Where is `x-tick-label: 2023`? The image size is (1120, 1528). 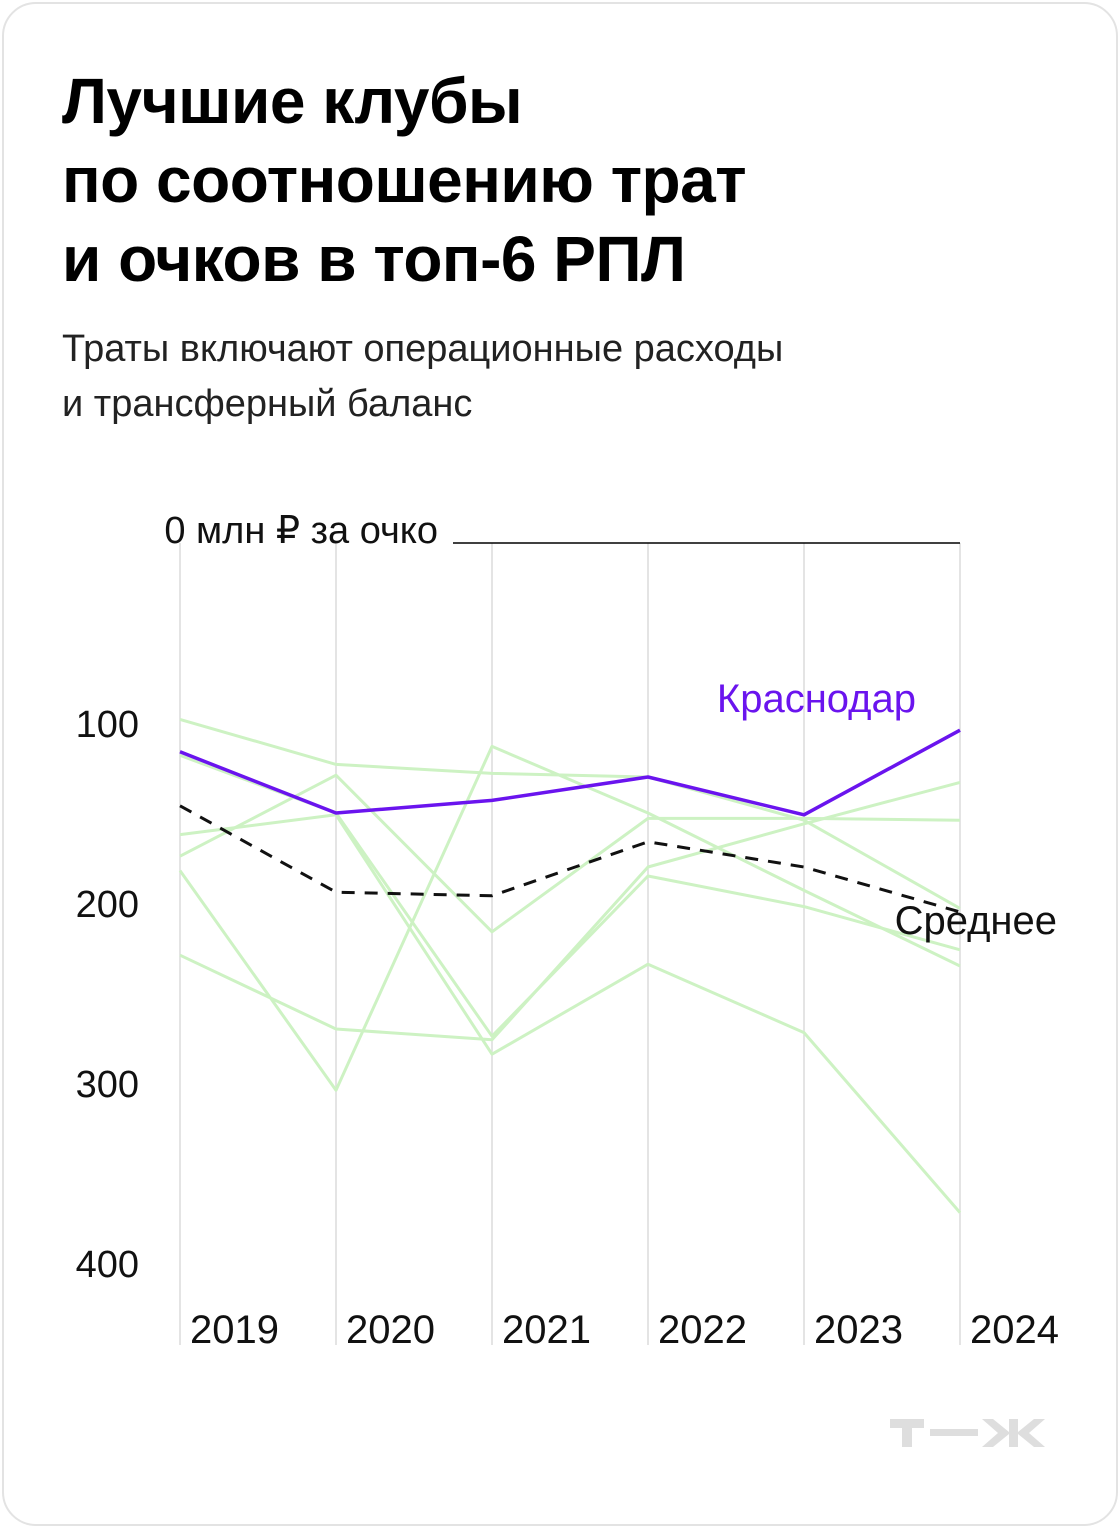
x-tick-label: 2023 is located at coordinates (858, 1330).